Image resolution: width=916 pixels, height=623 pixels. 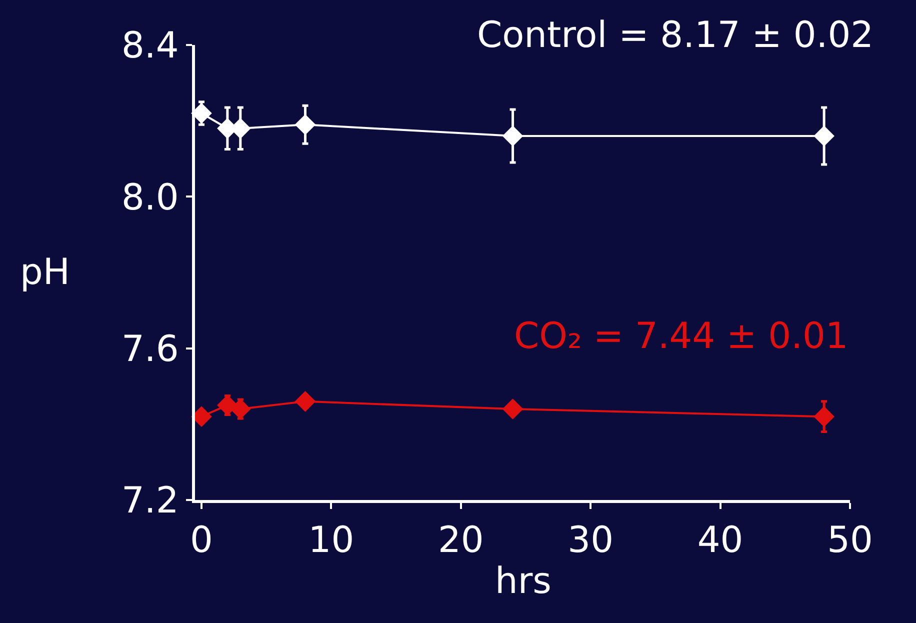 I want to click on y-axis-title: pH, so click(x=45, y=272).